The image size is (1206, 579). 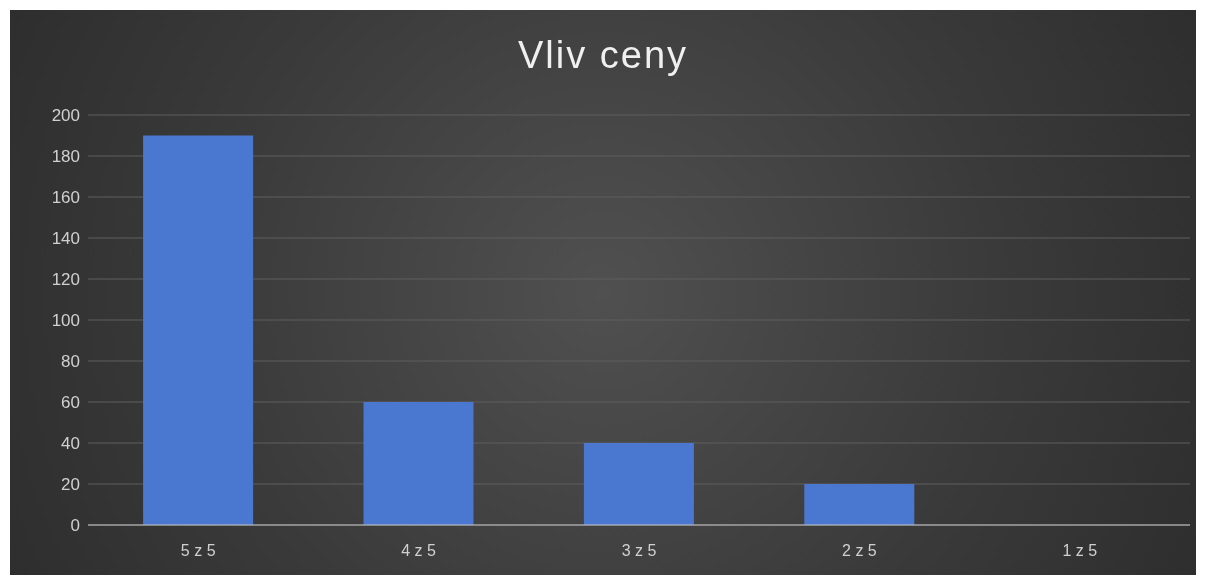 What do you see at coordinates (65, 239) in the screenshot?
I see `y-tick-label: 140` at bounding box center [65, 239].